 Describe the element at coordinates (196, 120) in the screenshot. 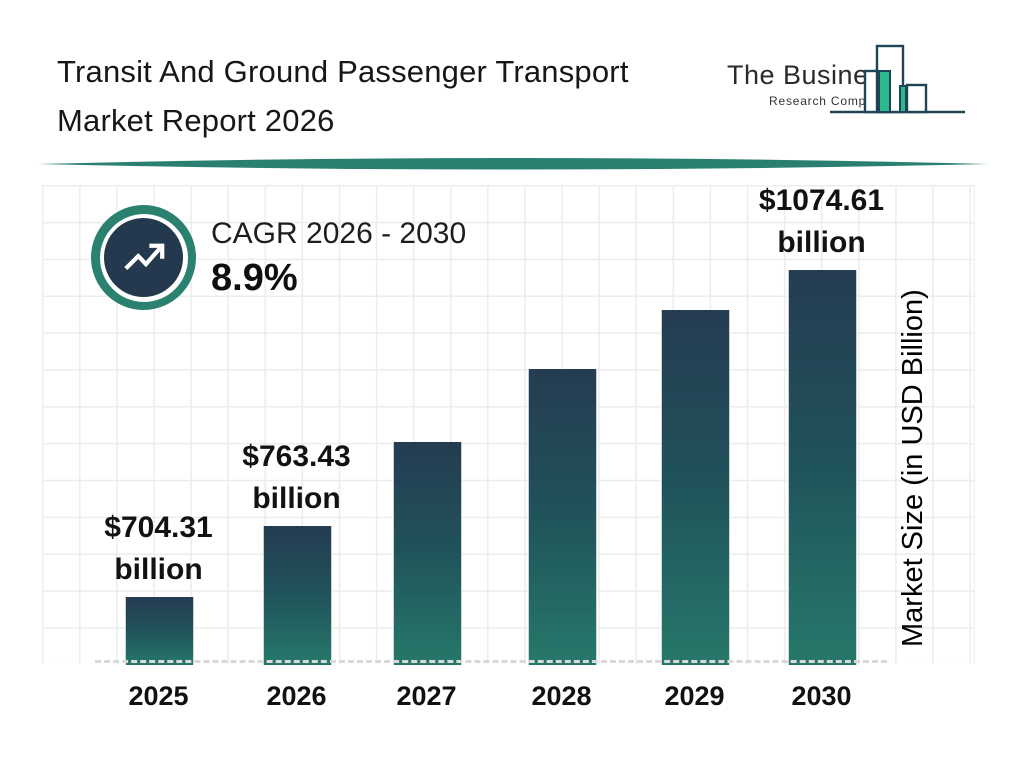

I see `page-title-line2: Market Report 2026` at that location.